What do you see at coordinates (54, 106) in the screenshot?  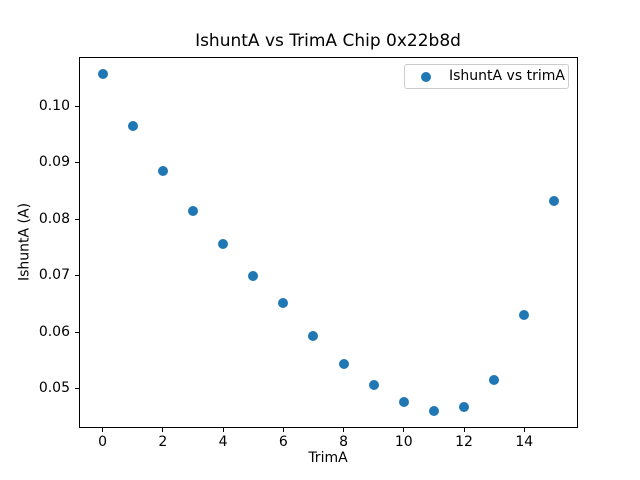 I see `y-tick-label: 0.10` at bounding box center [54, 106].